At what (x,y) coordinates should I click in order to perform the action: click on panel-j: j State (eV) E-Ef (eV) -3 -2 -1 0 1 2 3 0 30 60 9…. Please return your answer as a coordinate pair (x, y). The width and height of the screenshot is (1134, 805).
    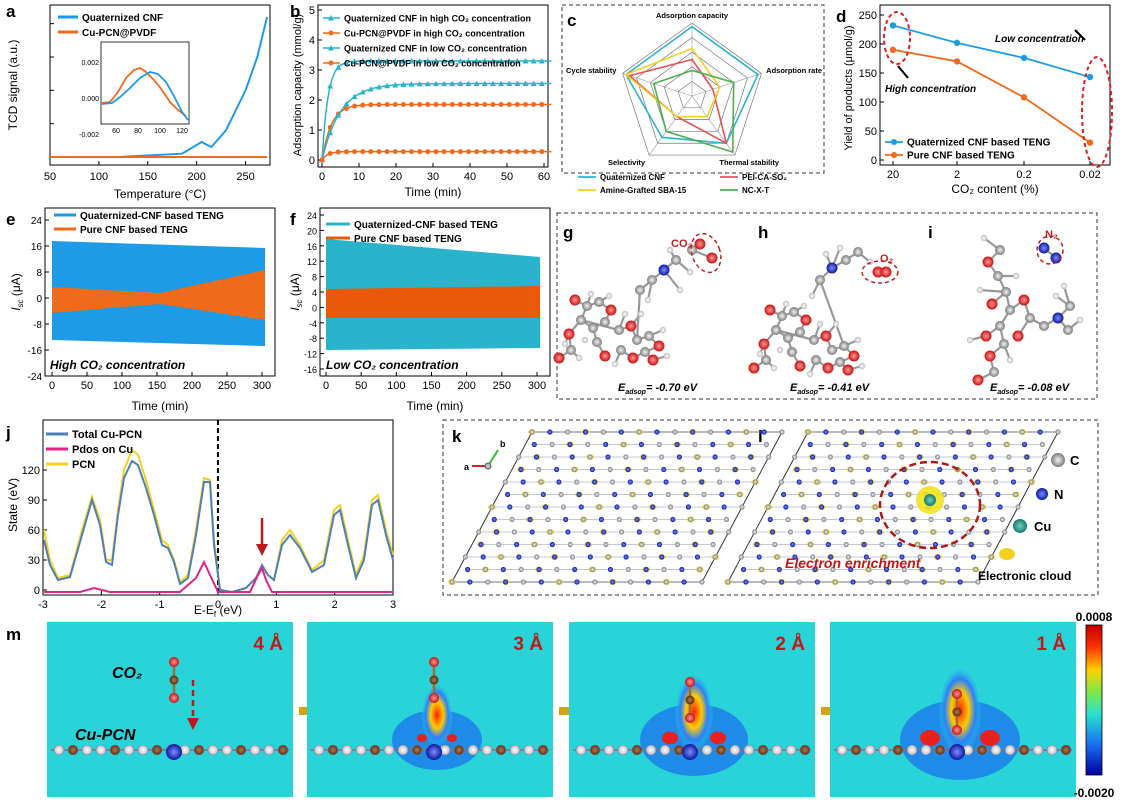
    Looking at the image, I should click on (200, 519).